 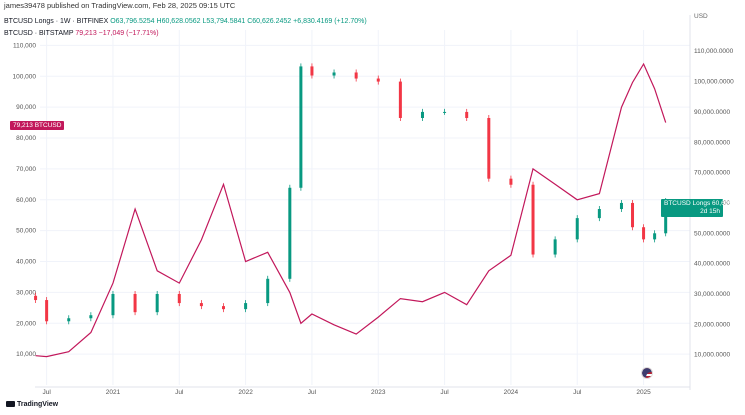 What do you see at coordinates (712, 142) in the screenshot?
I see `right-tick-label: 80,000.0000` at bounding box center [712, 142].